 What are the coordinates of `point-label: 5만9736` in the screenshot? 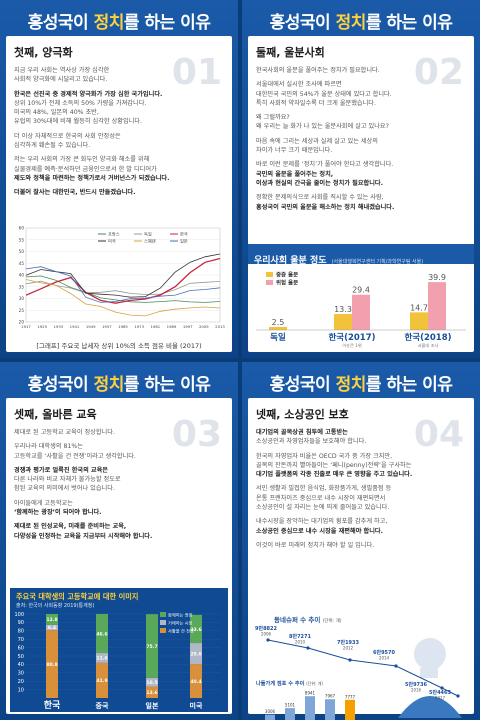 It's located at (416, 684).